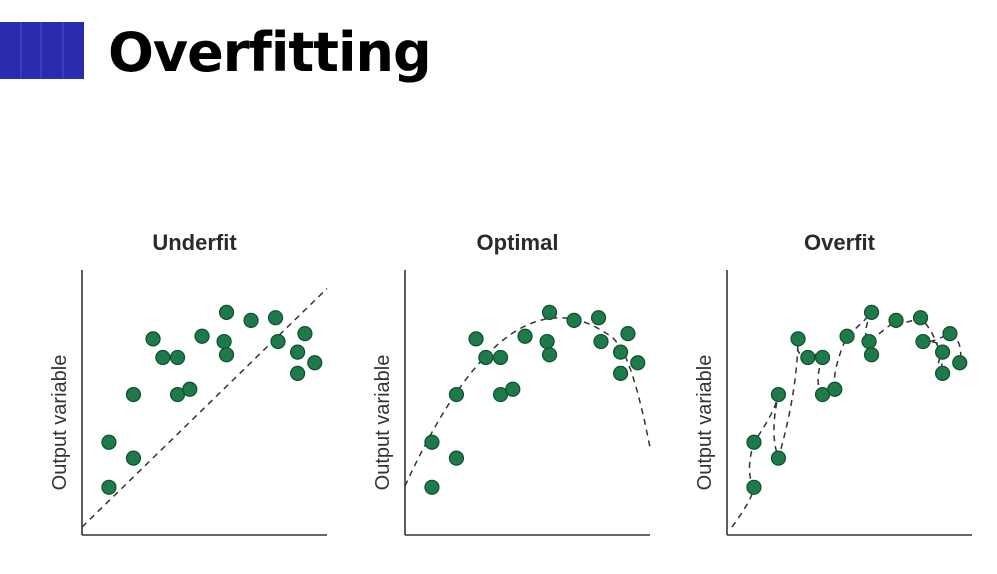 The height and width of the screenshot is (574, 997). What do you see at coordinates (42, 50) in the screenshot?
I see `title-accent-bar` at bounding box center [42, 50].